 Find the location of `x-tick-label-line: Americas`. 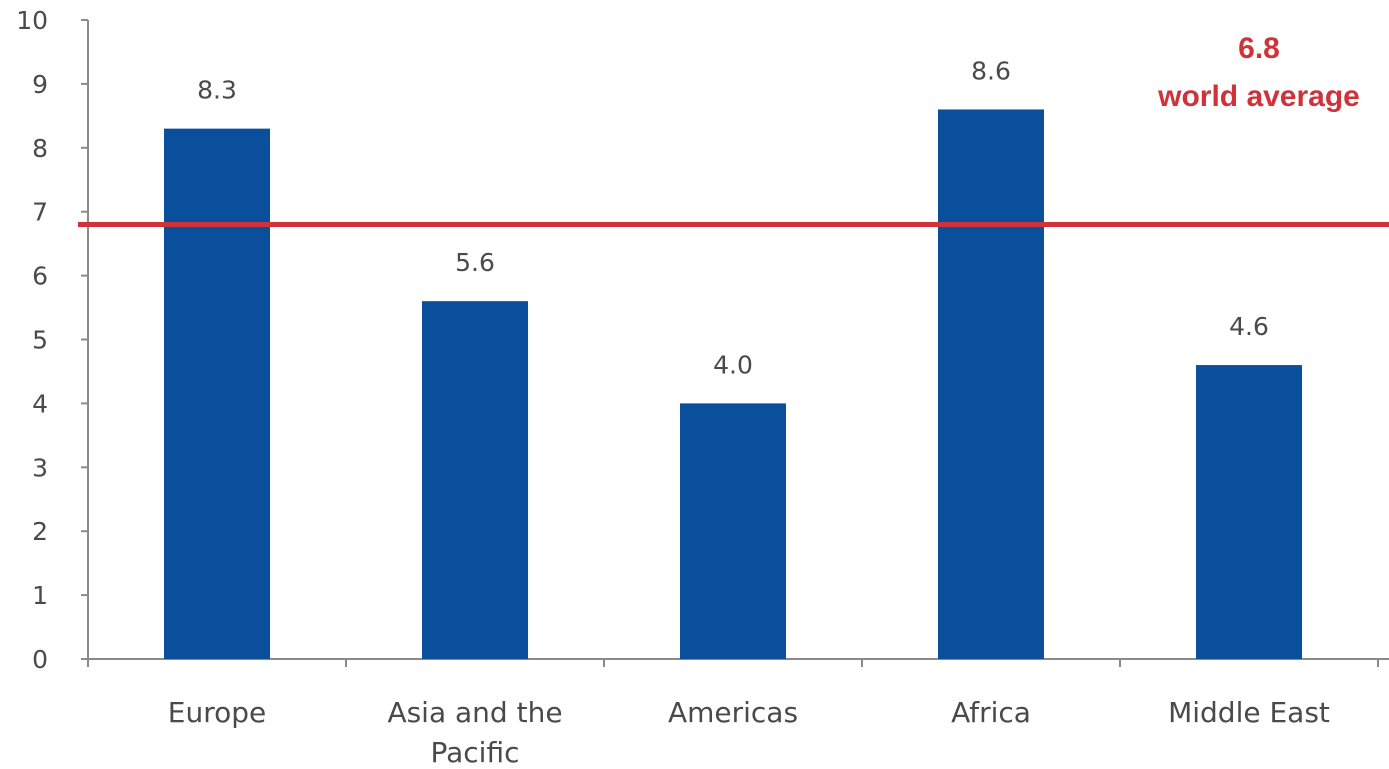

x-tick-label-line: Americas is located at coordinates (733, 712).